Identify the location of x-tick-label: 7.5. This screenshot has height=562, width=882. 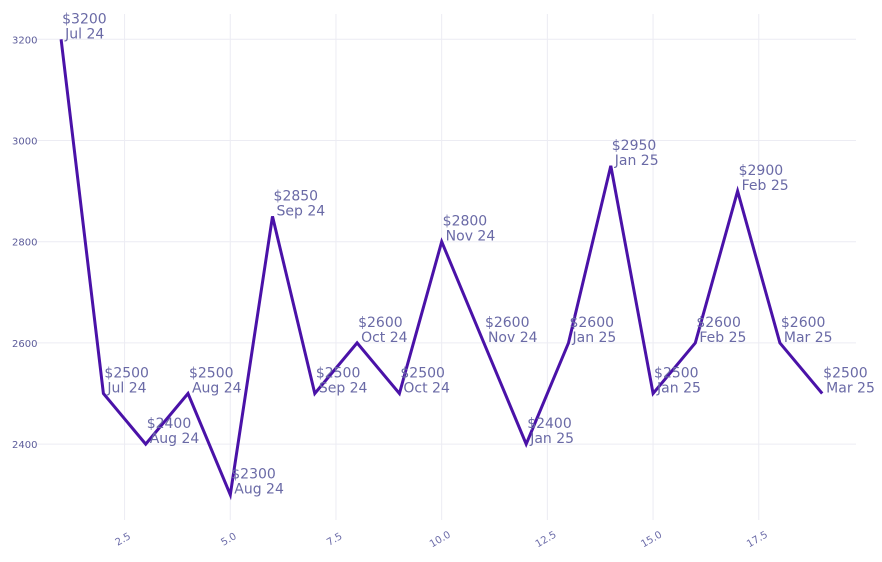
(334, 539).